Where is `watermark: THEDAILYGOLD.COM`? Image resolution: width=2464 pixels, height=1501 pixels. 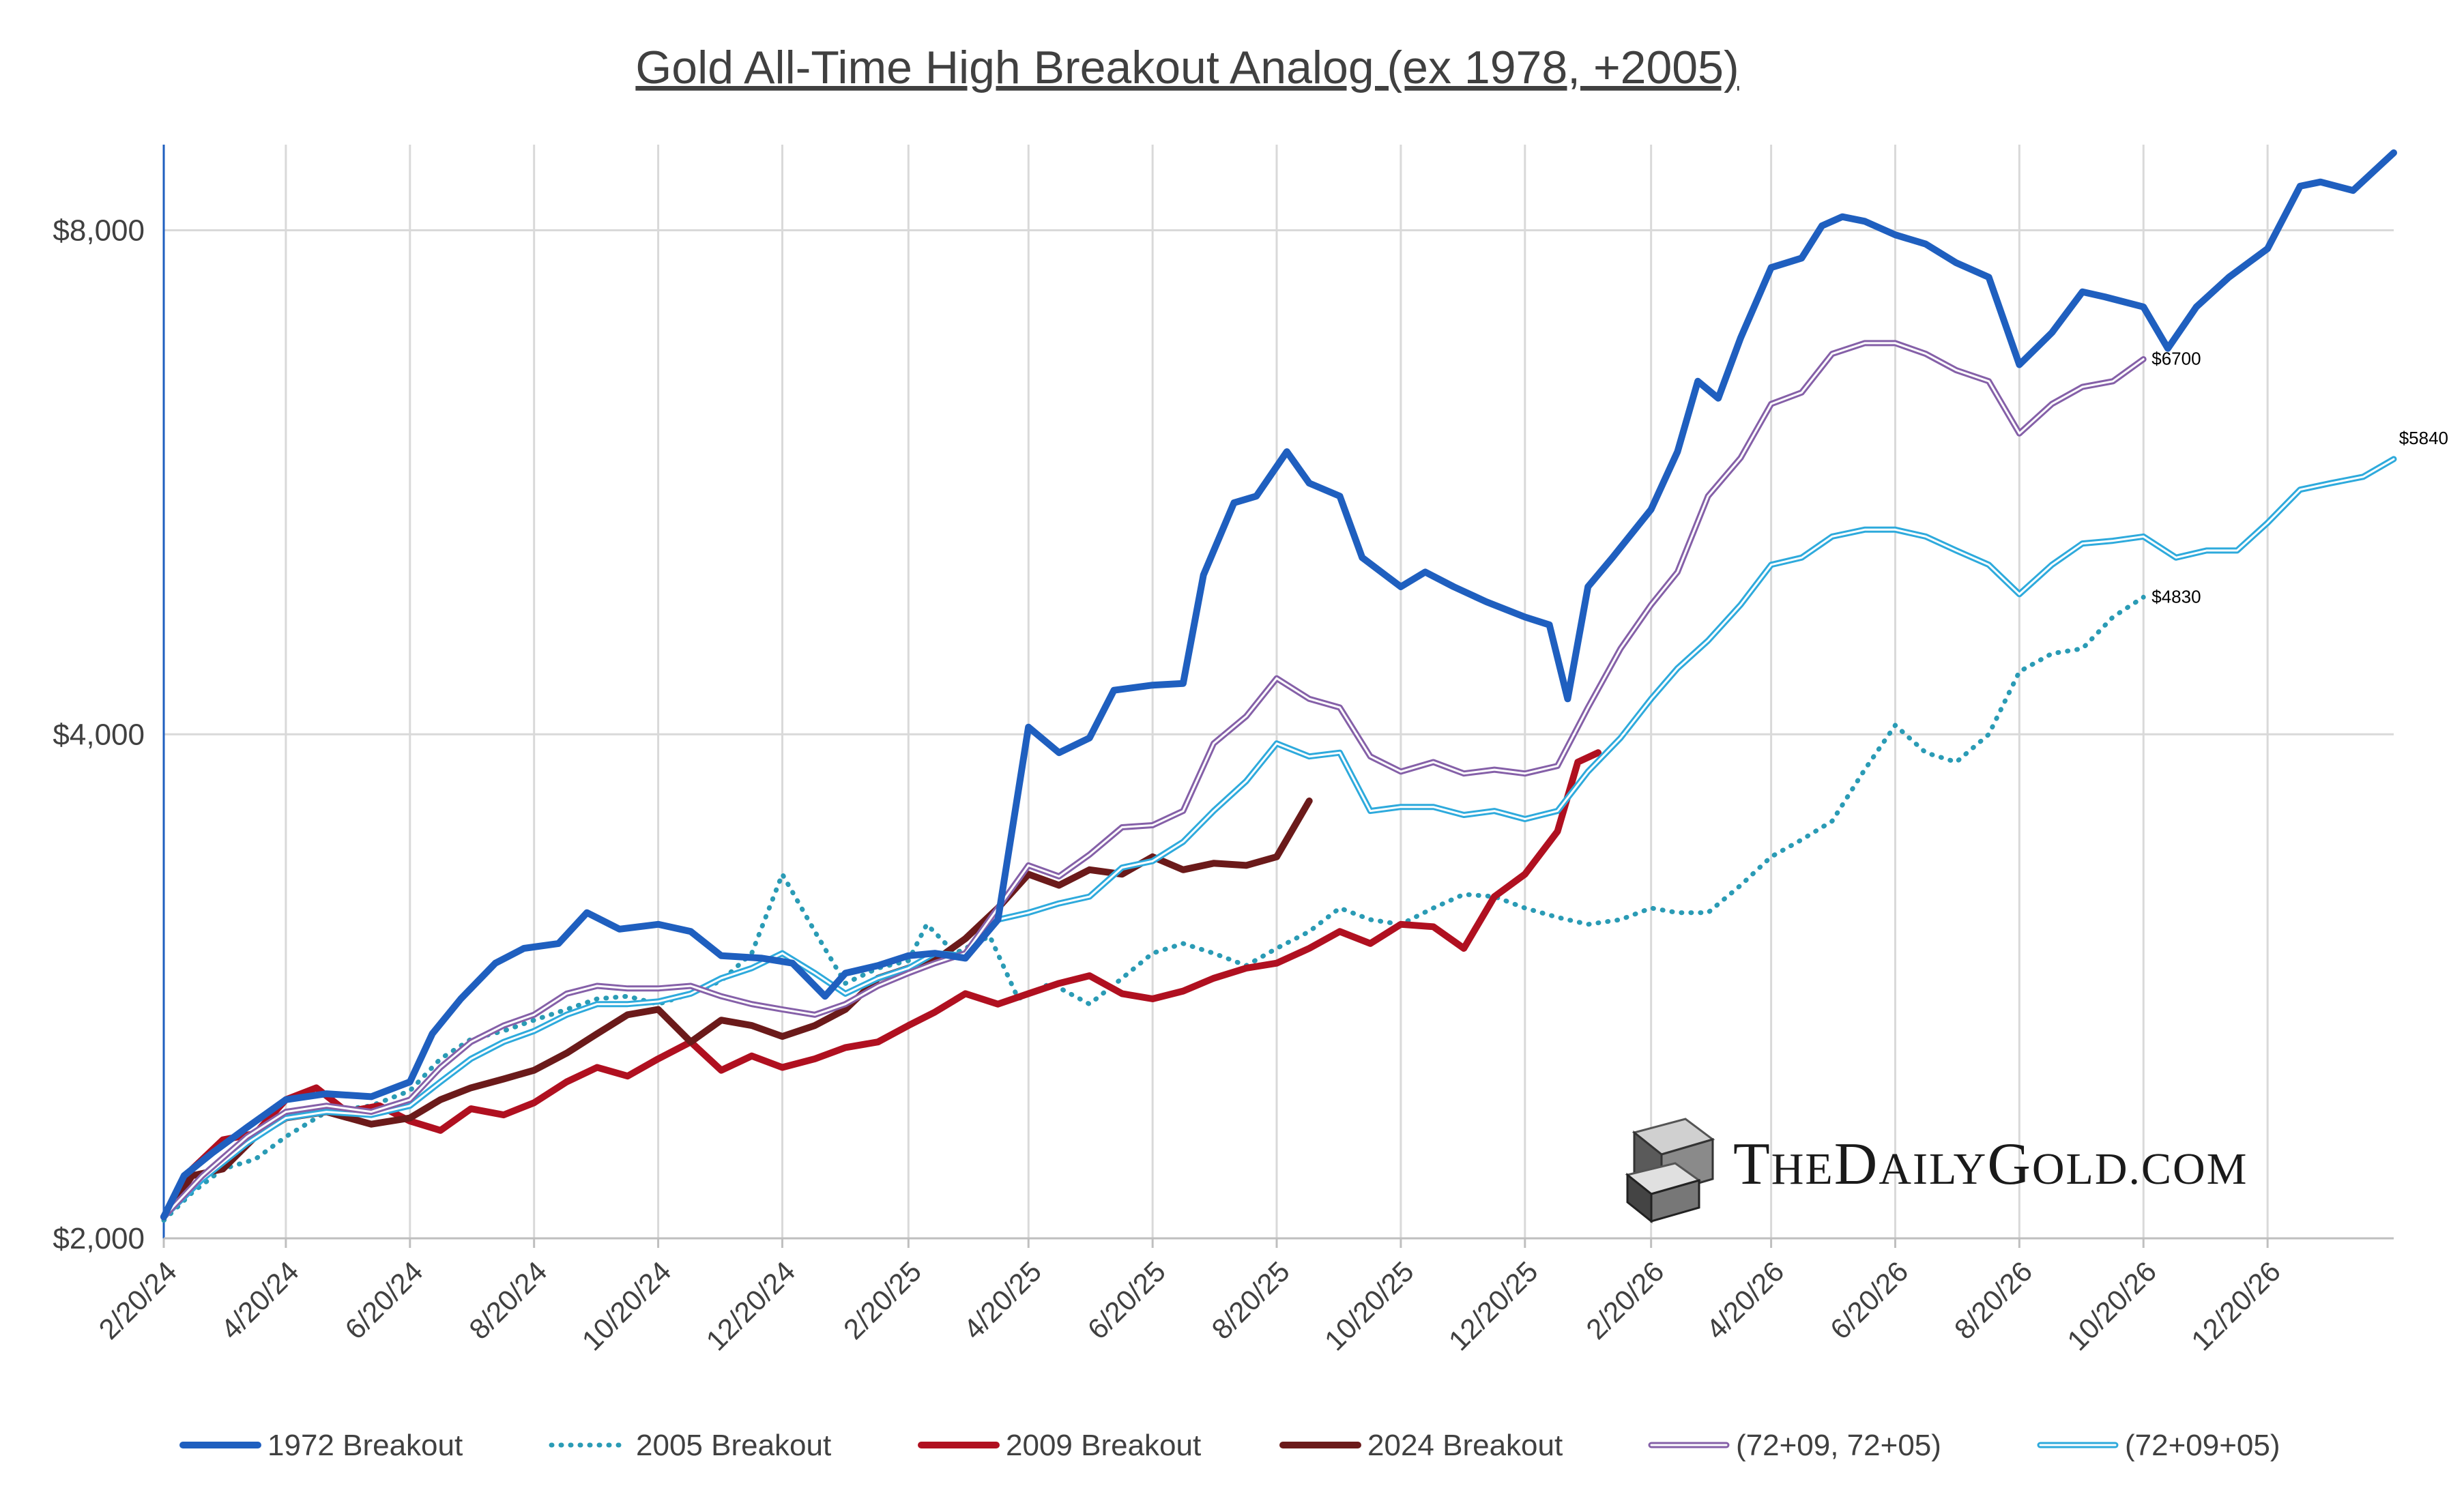
watermark: THEDAILYGOLD.COM is located at coordinates (1936, 1171).